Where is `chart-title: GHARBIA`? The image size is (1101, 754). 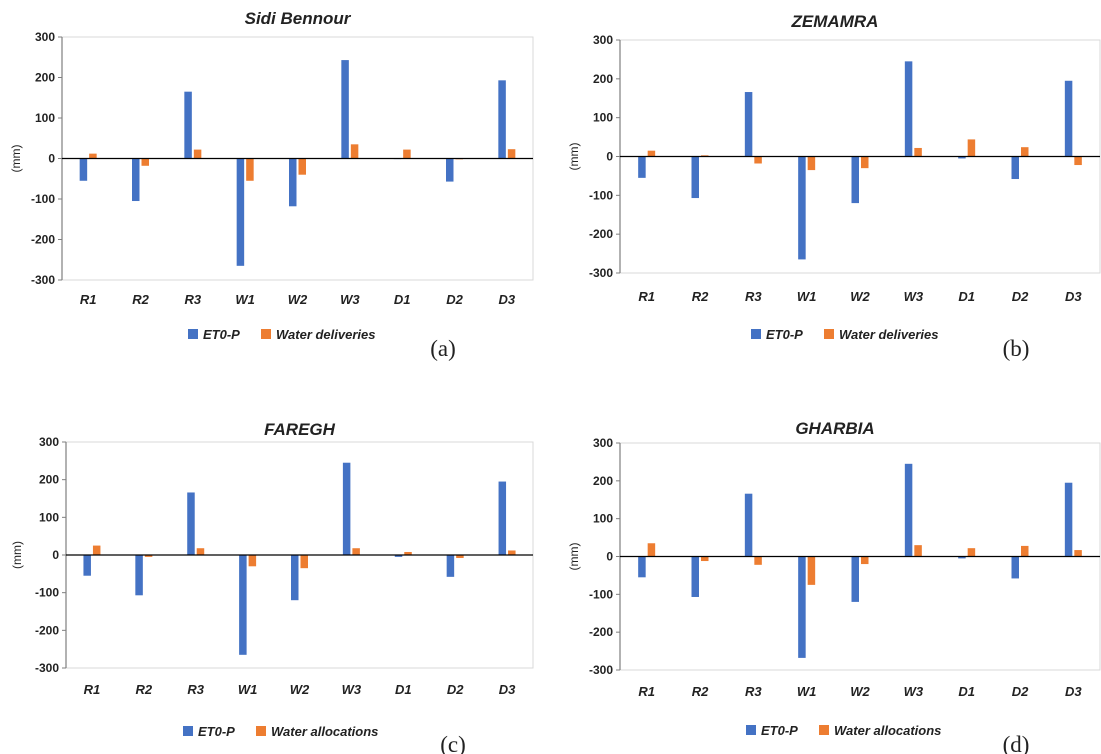 chart-title: GHARBIA is located at coordinates (834, 428).